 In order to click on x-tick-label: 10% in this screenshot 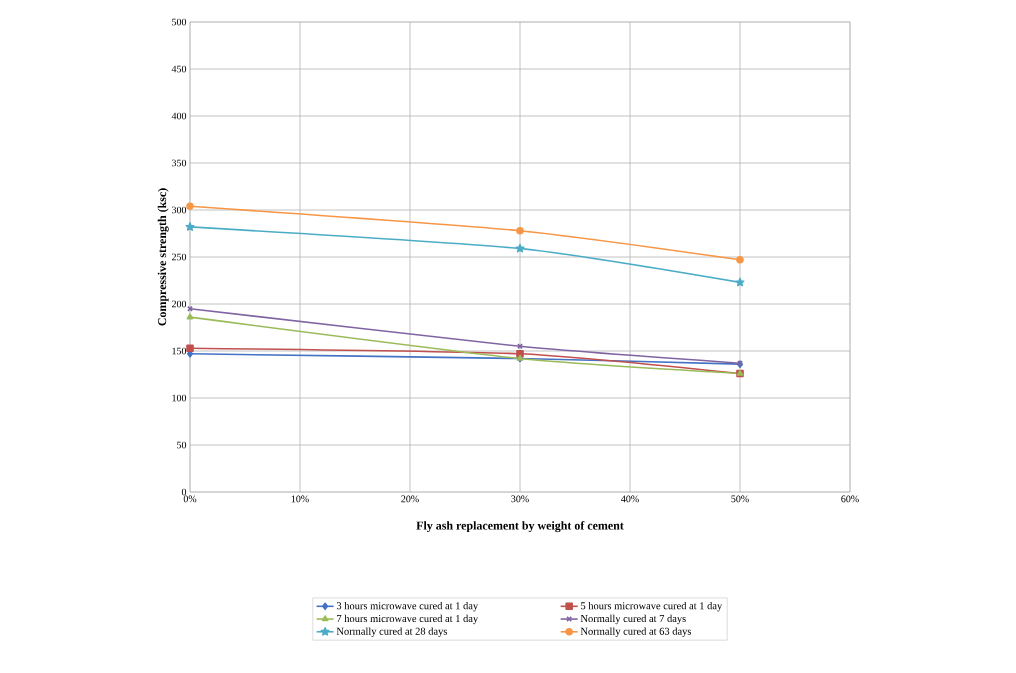, I will do `click(300, 499)`.